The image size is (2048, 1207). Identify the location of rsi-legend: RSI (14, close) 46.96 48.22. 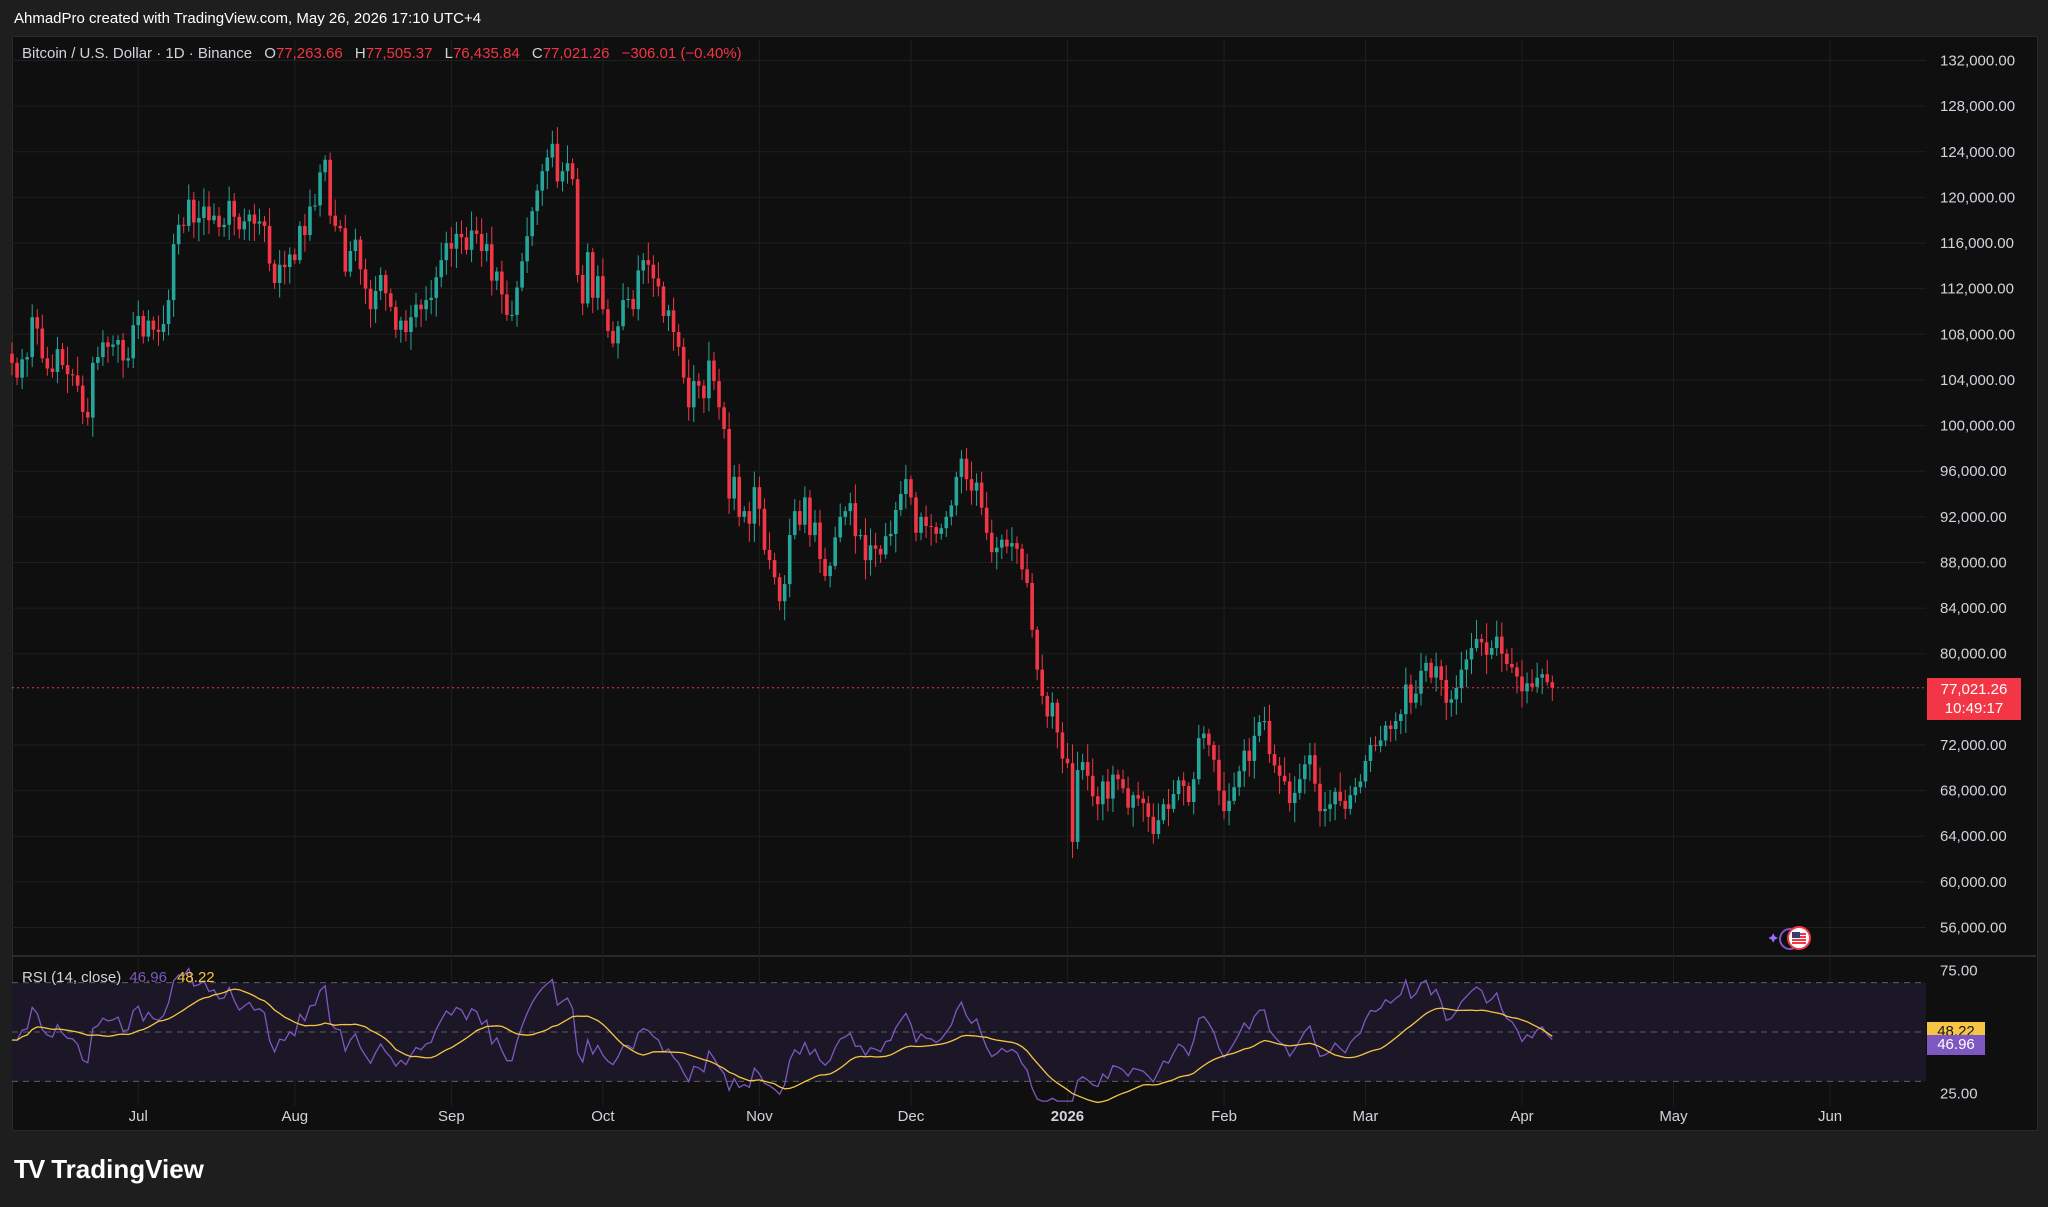
(118, 977).